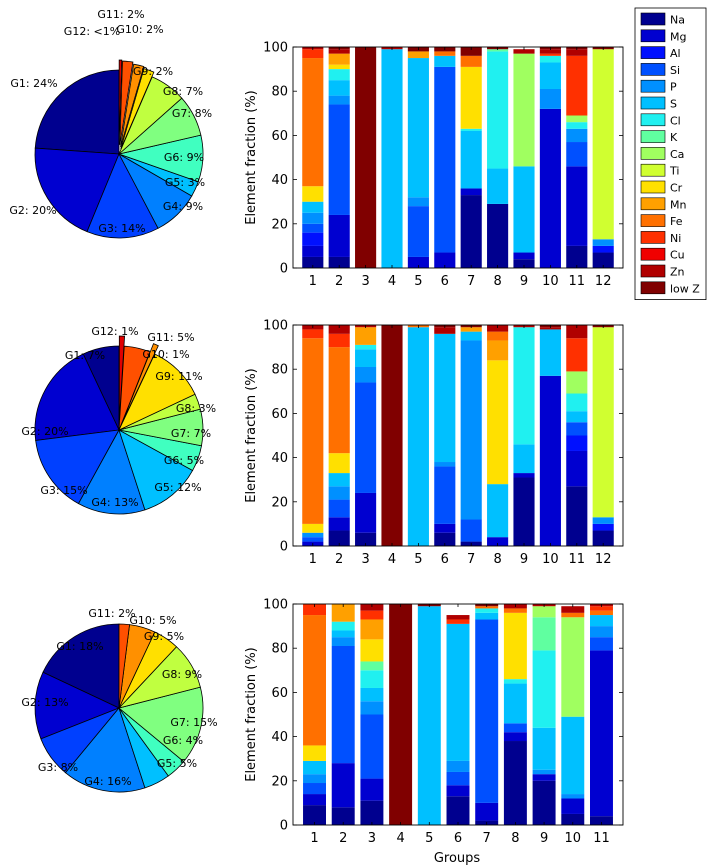  Describe the element at coordinates (107, 781) in the screenshot. I see `pie-label-g4: G4: 16%` at that location.